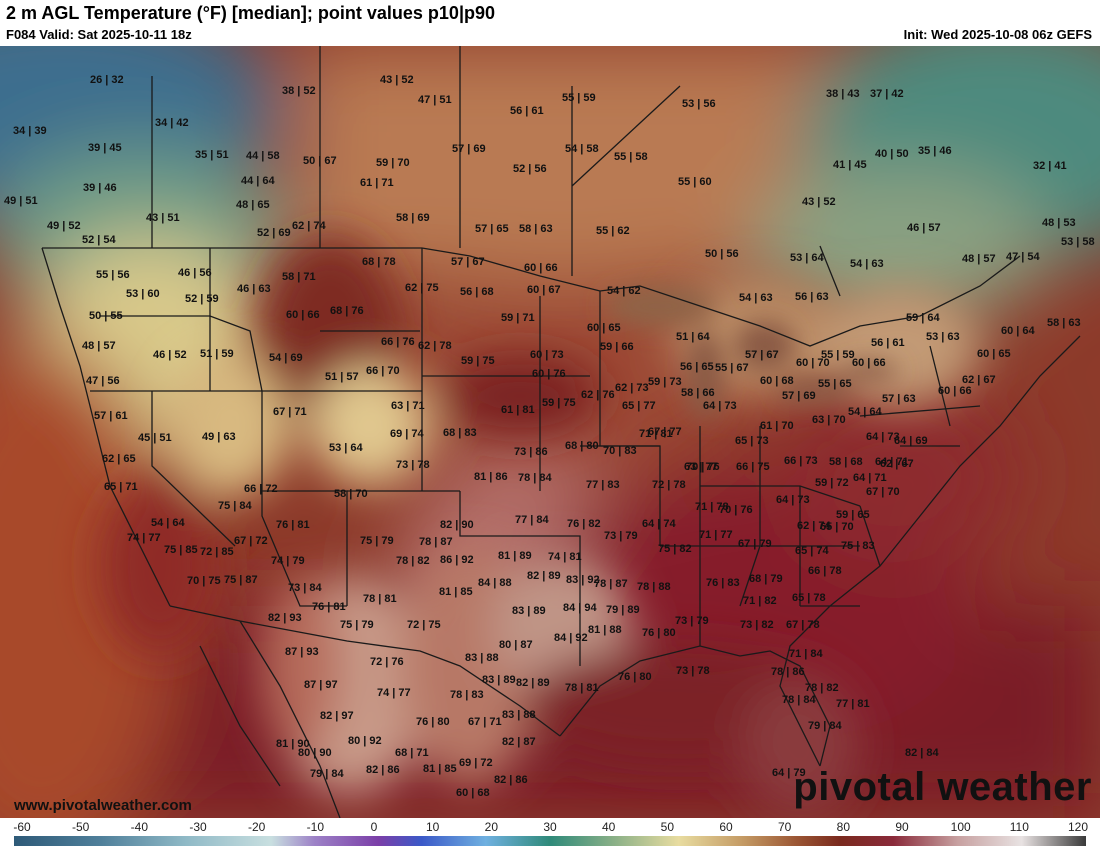  What do you see at coordinates (467, 695) in the screenshot?
I see `point-value-label: 78 | 83` at bounding box center [467, 695].